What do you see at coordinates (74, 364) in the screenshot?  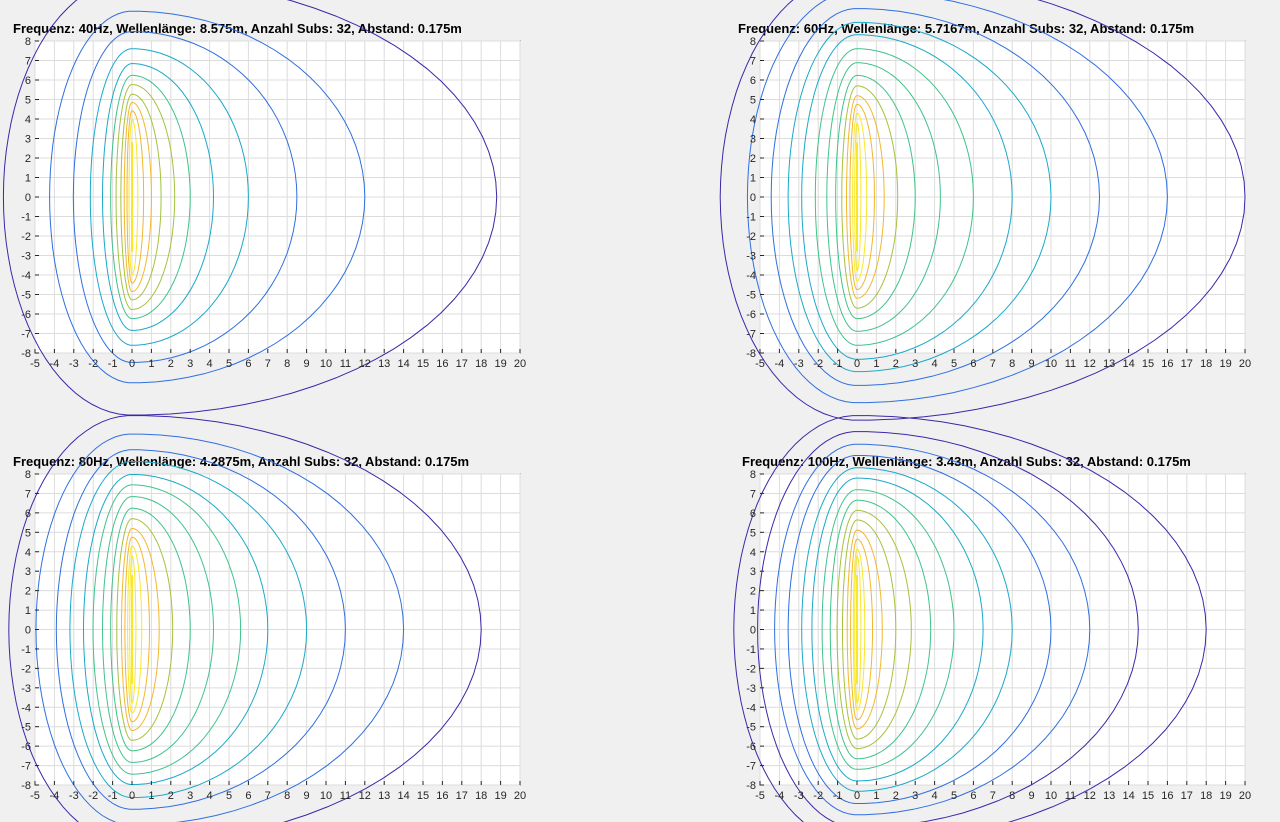 I see `x-tick-label: -3` at bounding box center [74, 364].